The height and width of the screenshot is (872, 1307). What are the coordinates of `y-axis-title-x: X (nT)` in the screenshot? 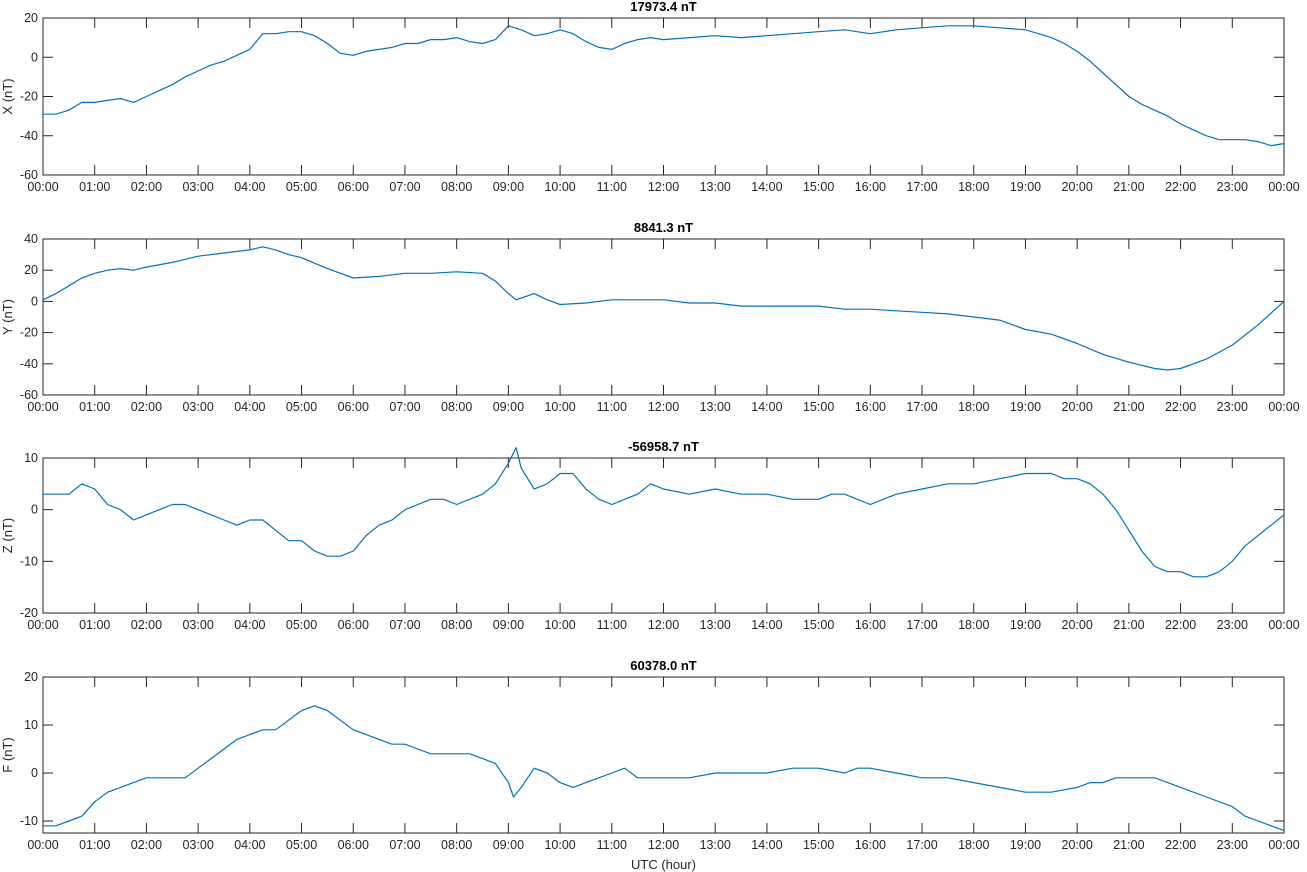 It's located at (7, 96).